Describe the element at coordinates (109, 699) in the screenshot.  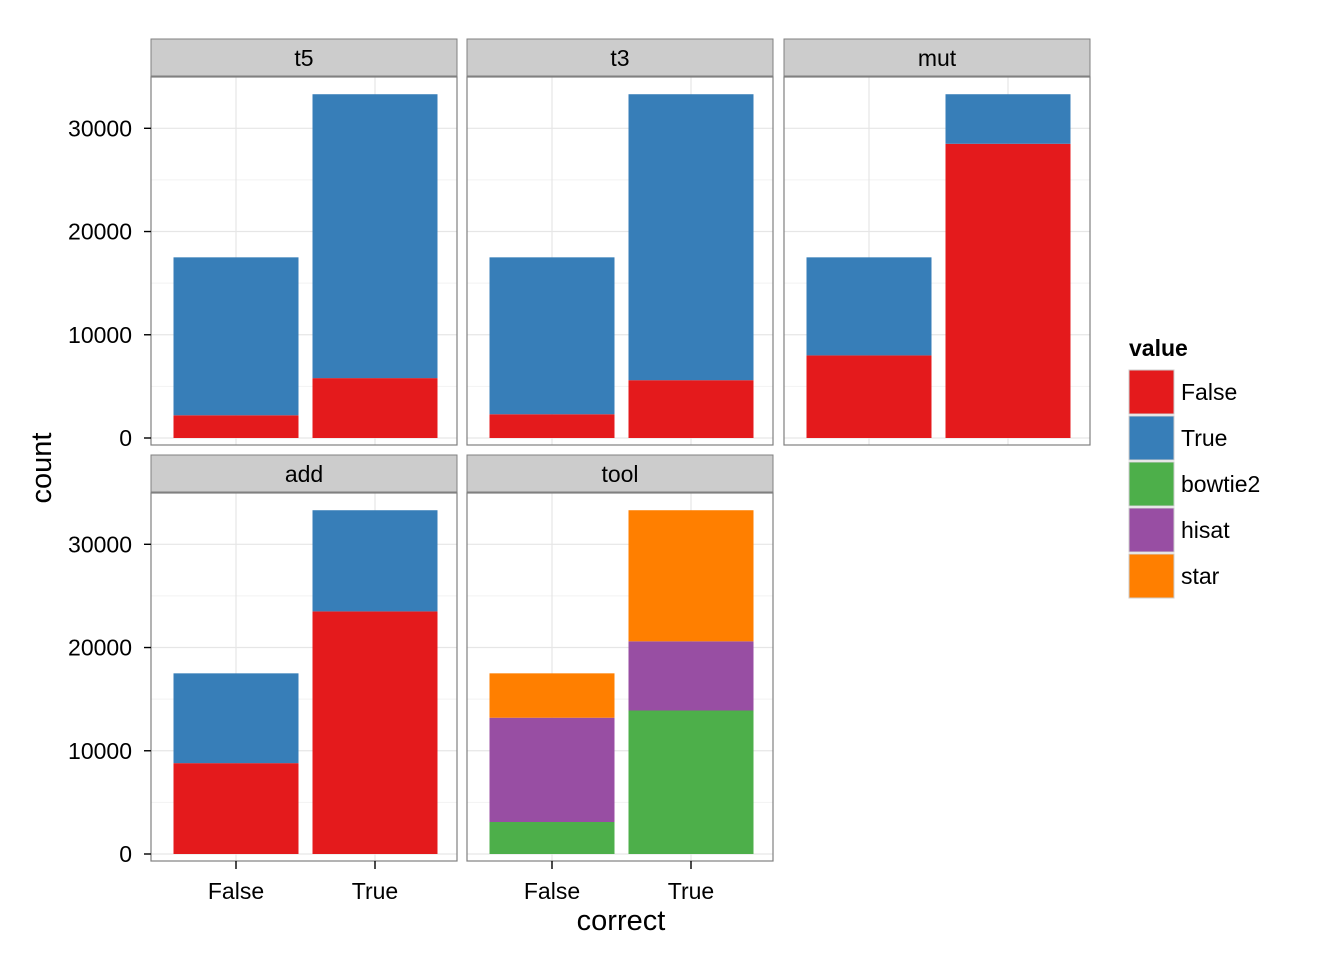
I see `y-axis-row-2: 0 10000 20000 30000` at that location.